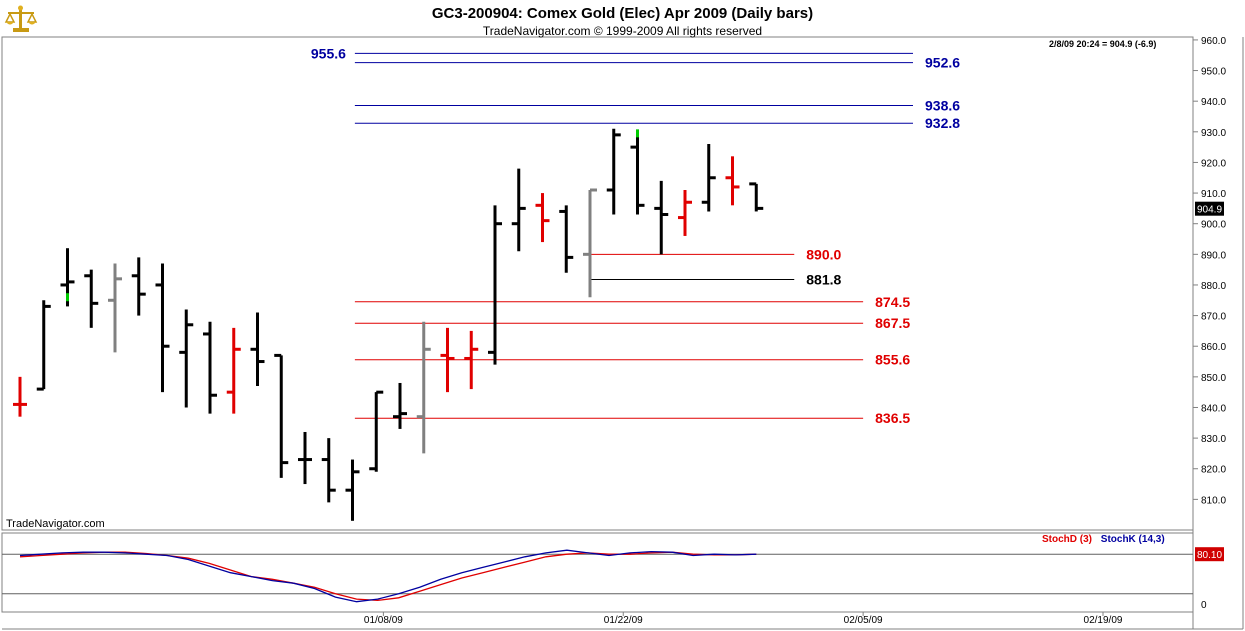  I want to click on y-tick-label: 850.0, so click(1213, 378).